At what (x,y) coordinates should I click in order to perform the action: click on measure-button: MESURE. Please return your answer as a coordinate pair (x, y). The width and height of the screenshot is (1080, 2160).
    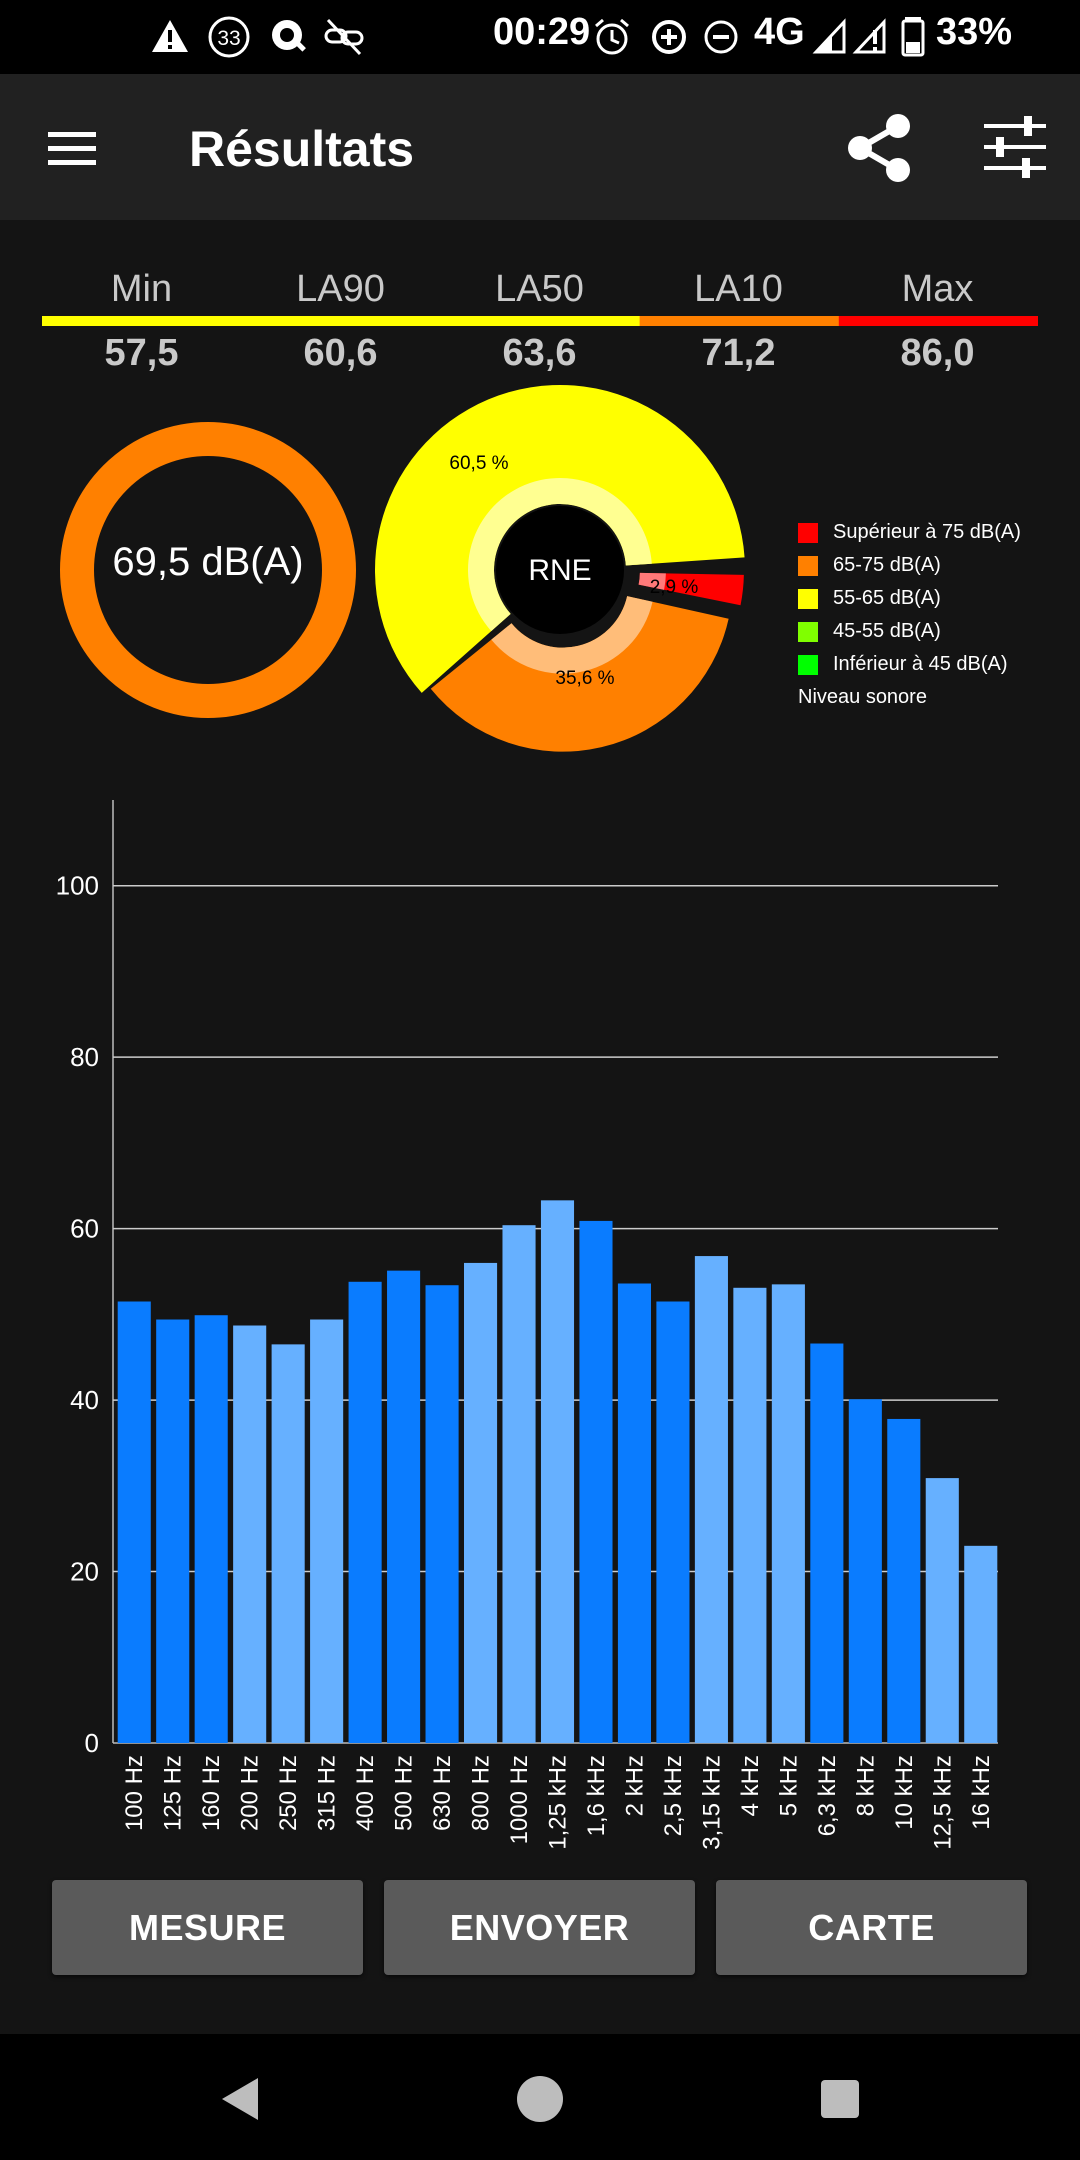
    Looking at the image, I should click on (207, 1927).